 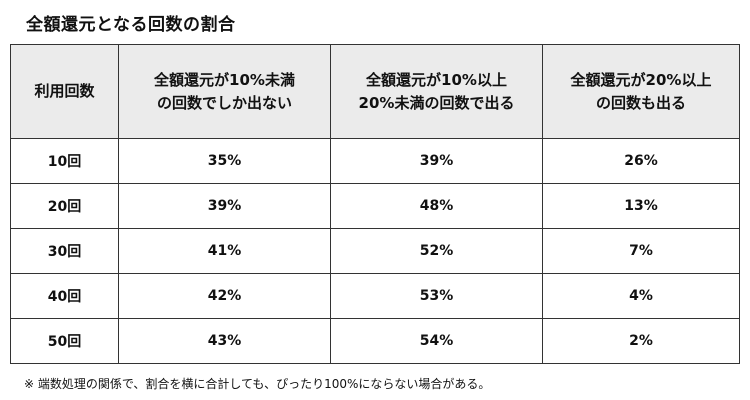 I want to click on table-title: 全額還元となる回数の割合, so click(x=131, y=25).